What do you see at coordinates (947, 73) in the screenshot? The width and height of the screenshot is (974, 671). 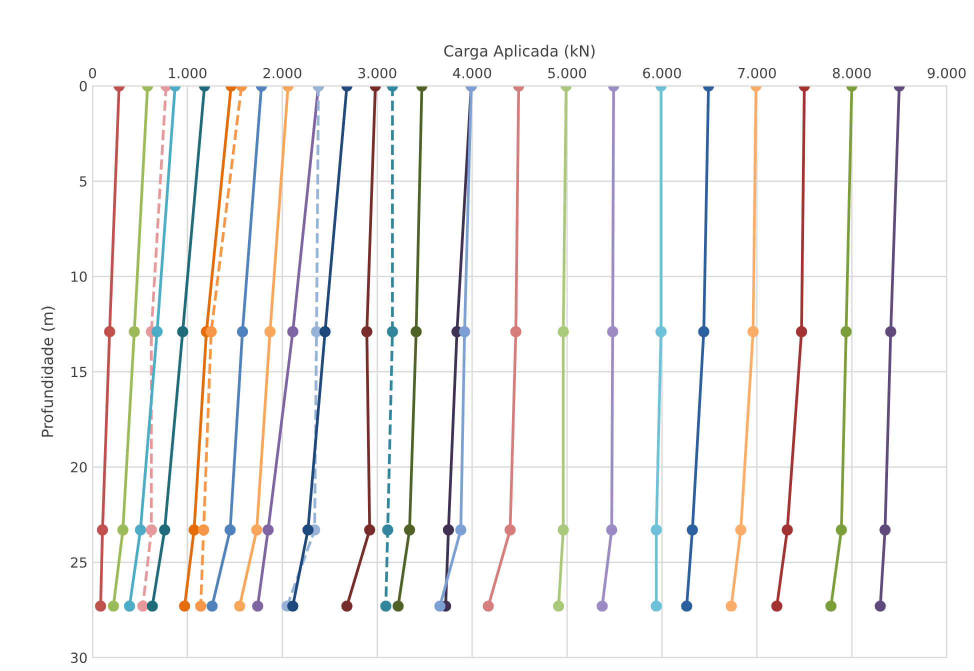 I see `x-tick-label: 9.000` at bounding box center [947, 73].